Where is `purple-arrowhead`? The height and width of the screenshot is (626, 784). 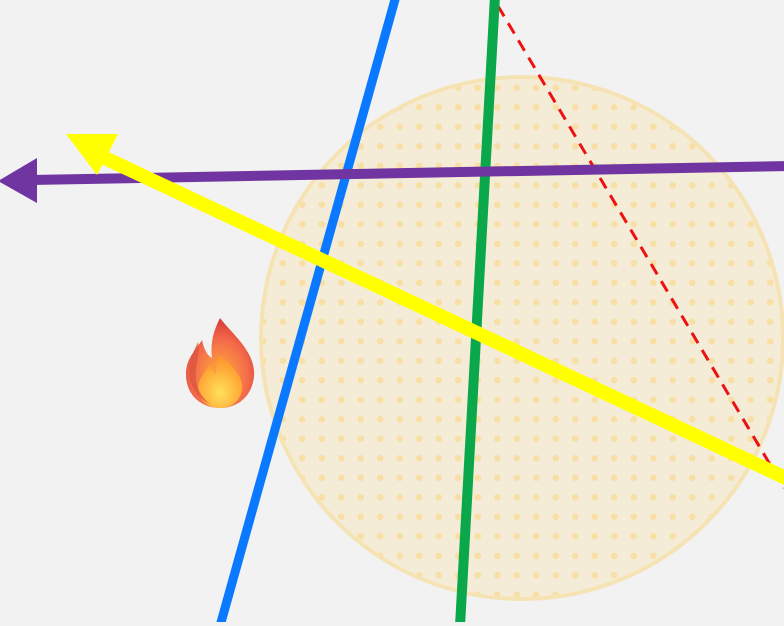
purple-arrowhead is located at coordinates (18, 180).